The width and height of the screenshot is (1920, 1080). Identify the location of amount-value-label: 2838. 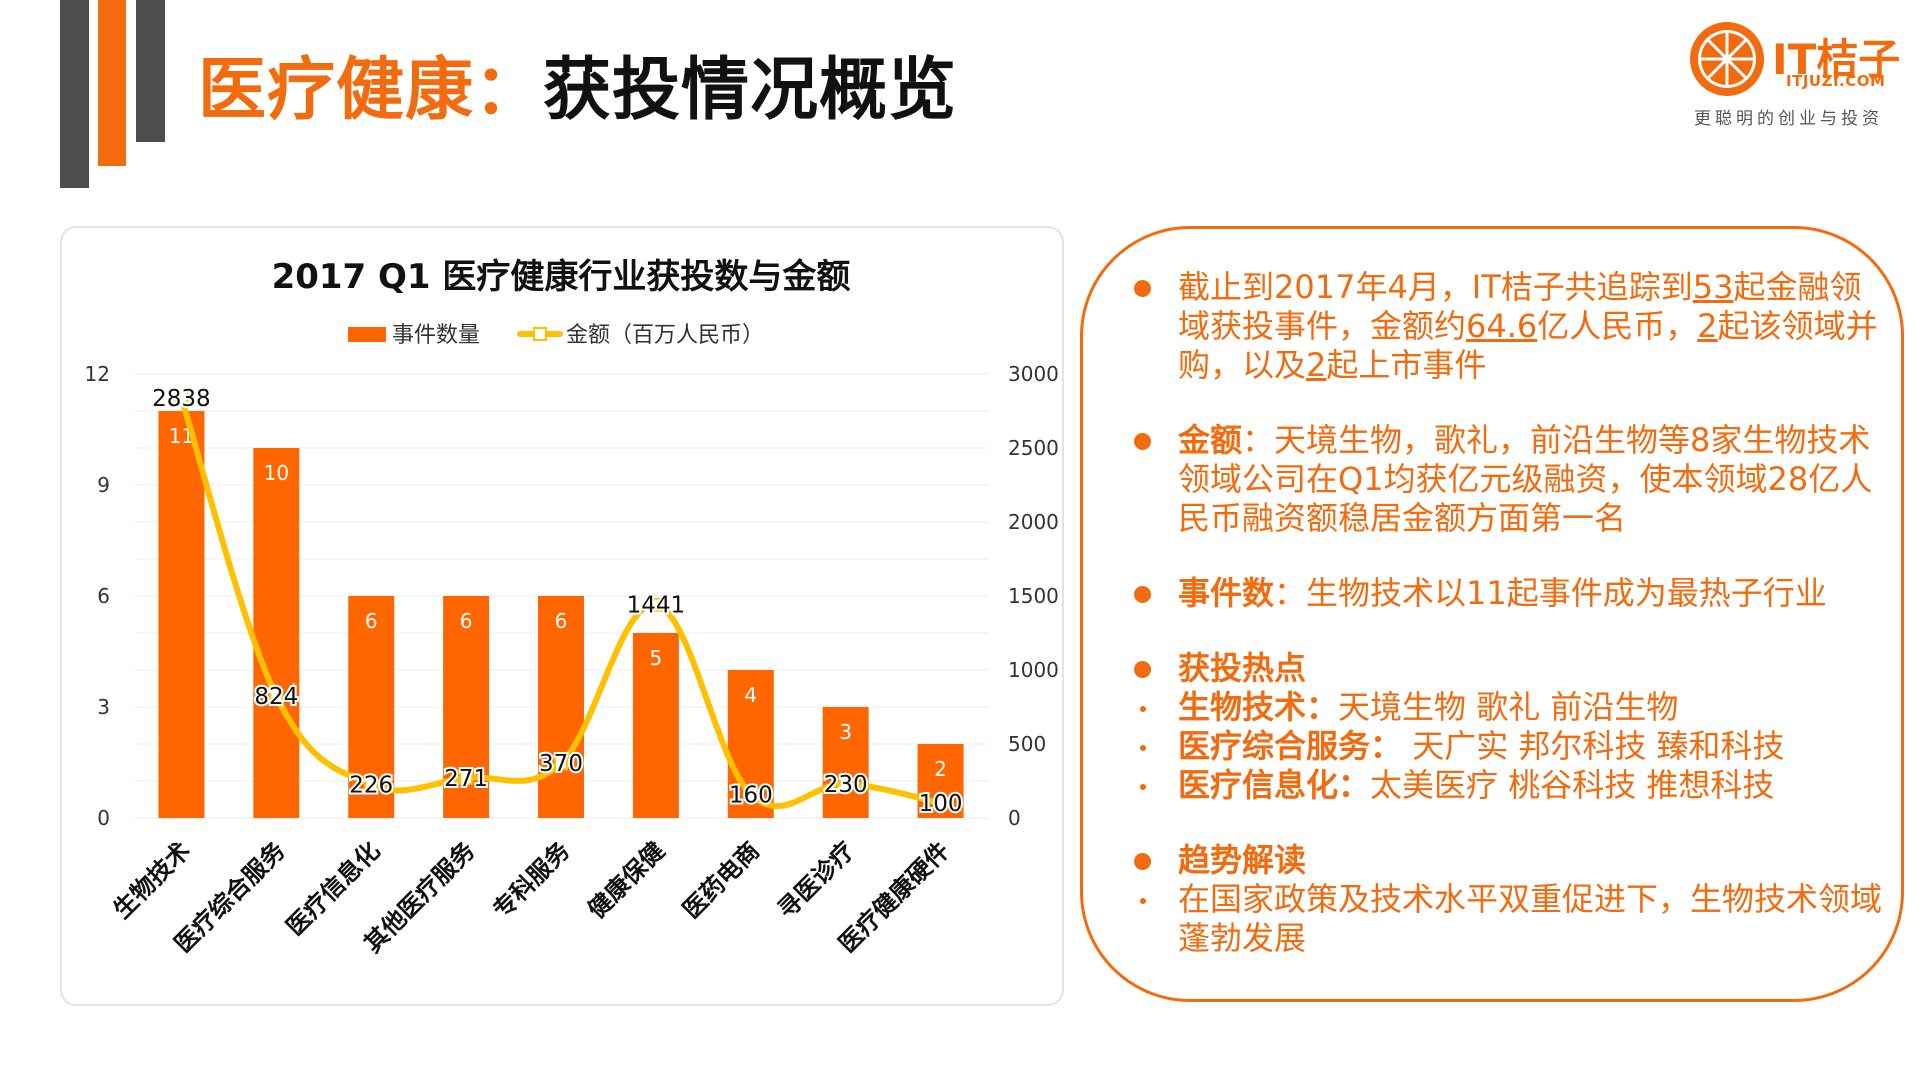
(181, 399).